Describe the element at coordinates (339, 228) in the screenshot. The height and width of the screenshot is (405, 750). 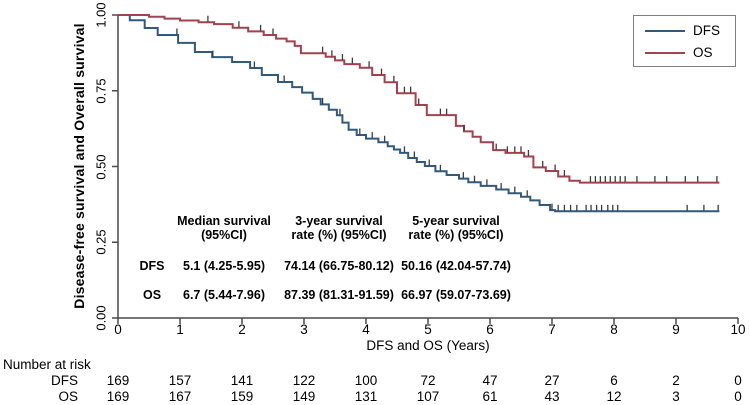
I see `stats-header-3year: 3-year survival rate (%) (95%CI)` at that location.